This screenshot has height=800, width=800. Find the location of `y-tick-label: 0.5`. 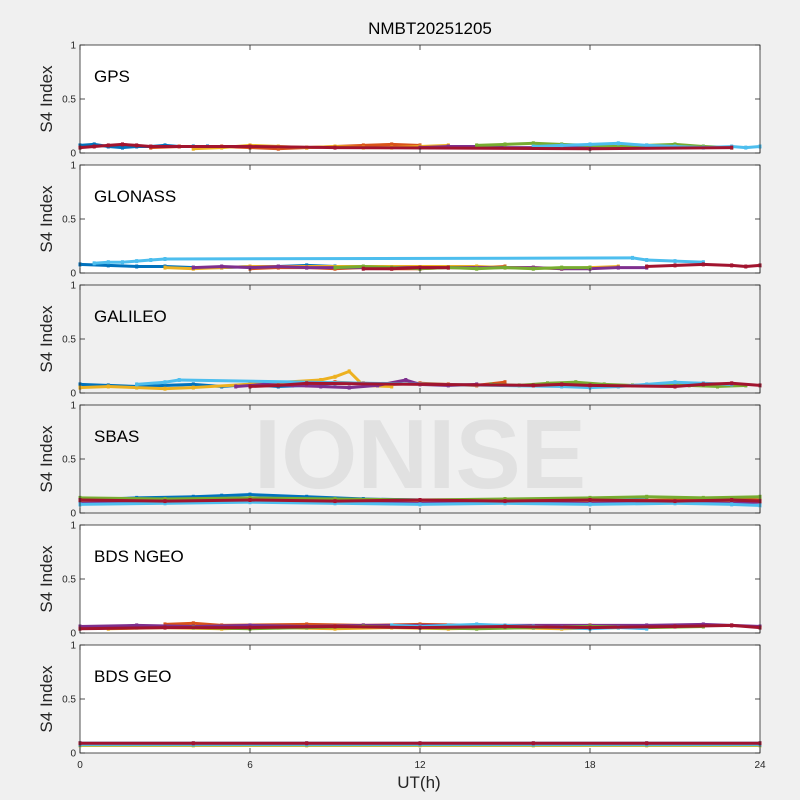

y-tick-label: 0.5 is located at coordinates (69, 700).